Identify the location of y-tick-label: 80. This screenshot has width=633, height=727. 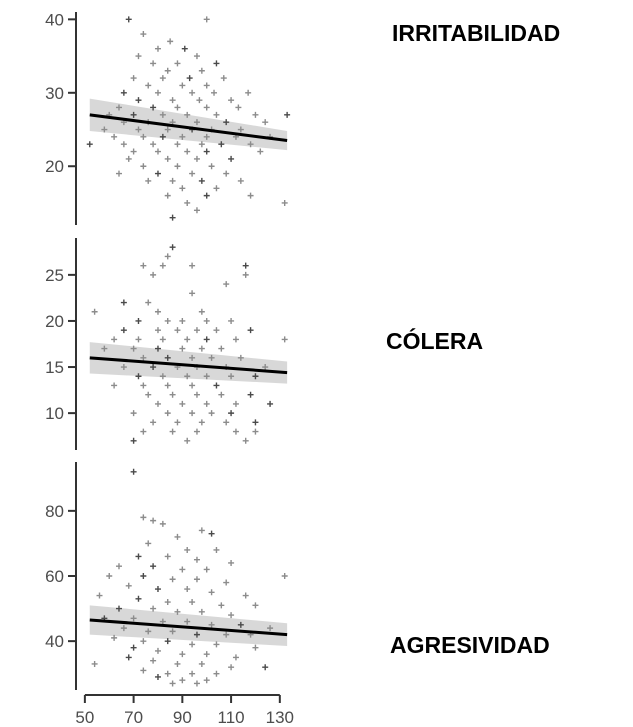
(54, 511).